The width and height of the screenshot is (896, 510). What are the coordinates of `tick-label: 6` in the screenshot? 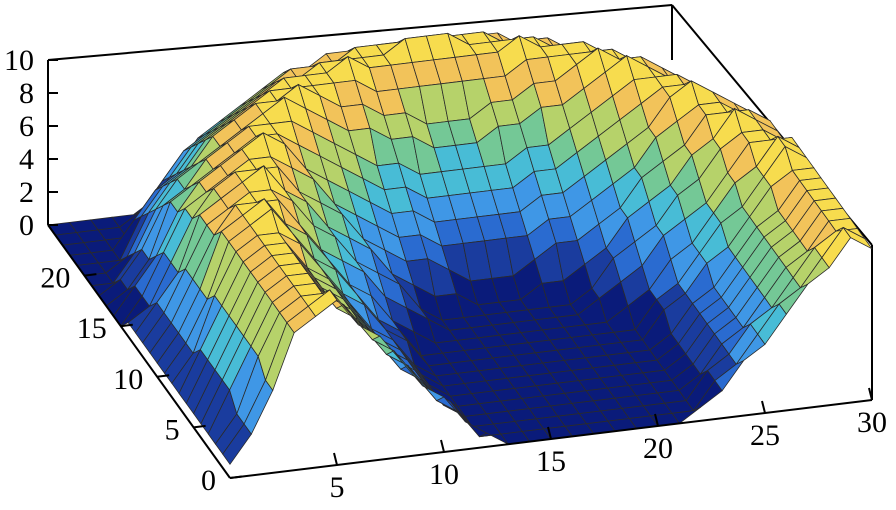 It's located at (26, 126).